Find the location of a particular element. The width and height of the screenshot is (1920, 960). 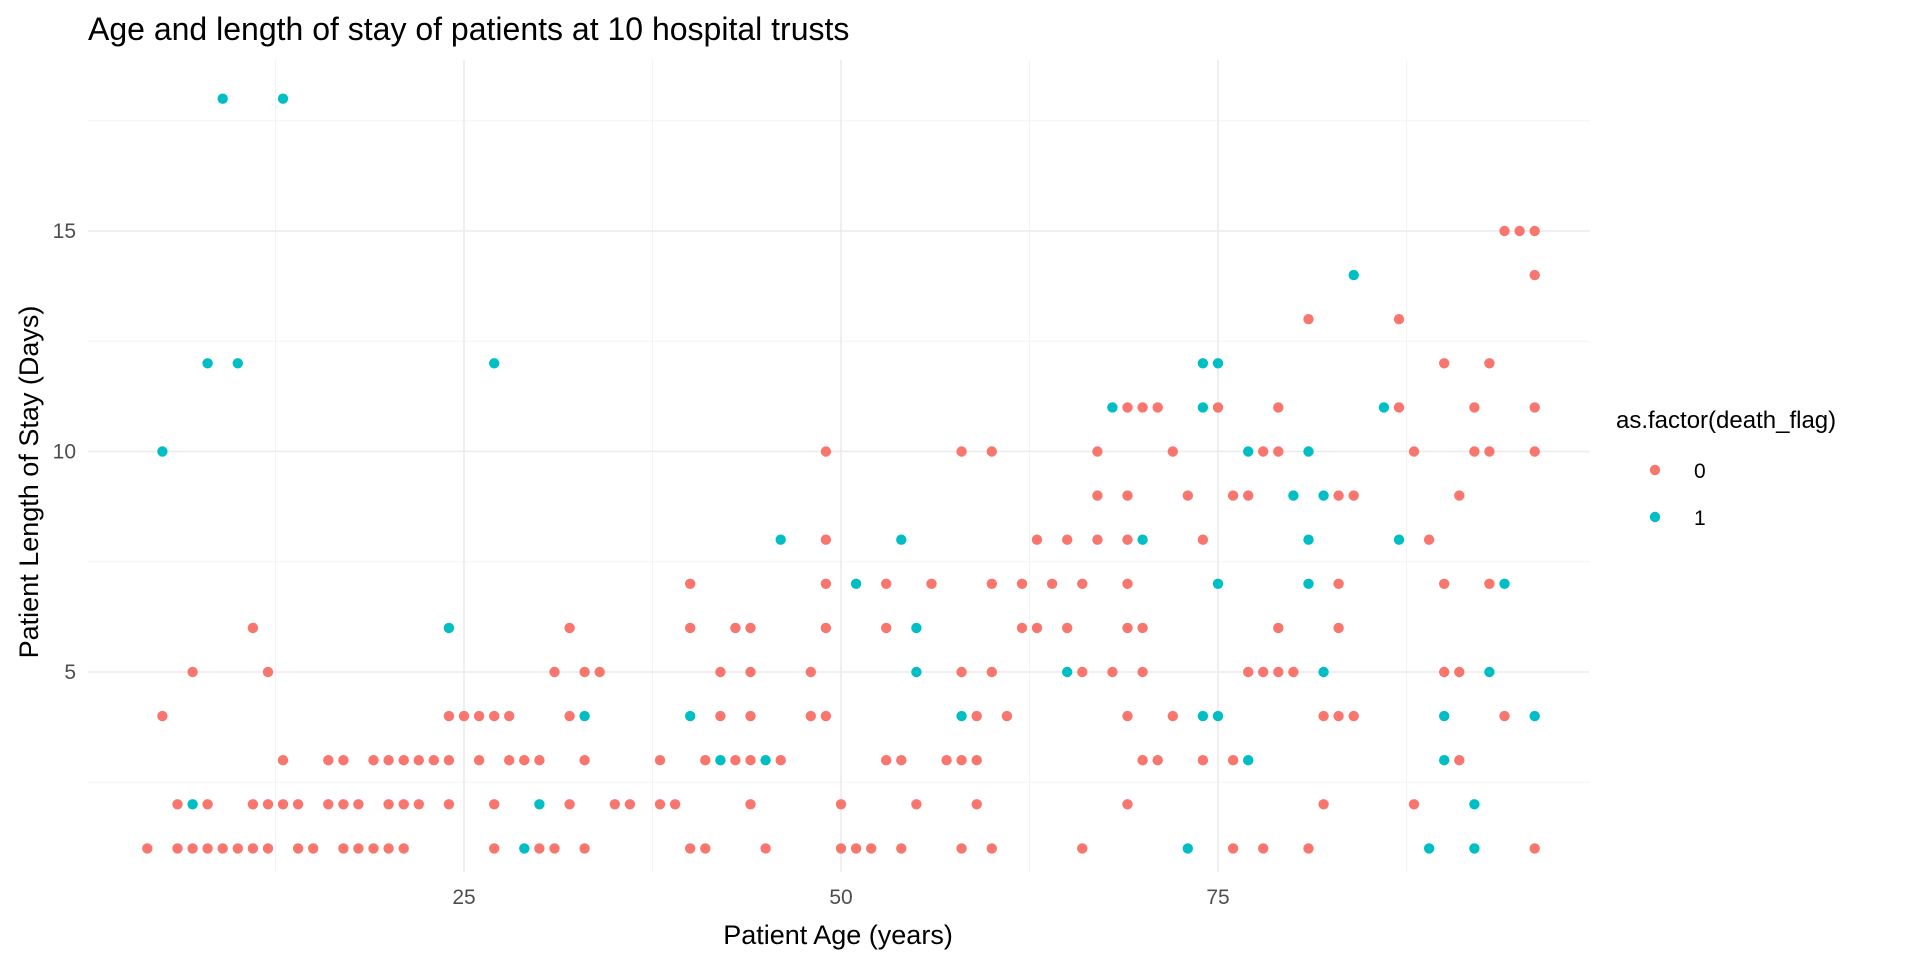

x-tick-labels: 25 50 75 is located at coordinates (840, 897).